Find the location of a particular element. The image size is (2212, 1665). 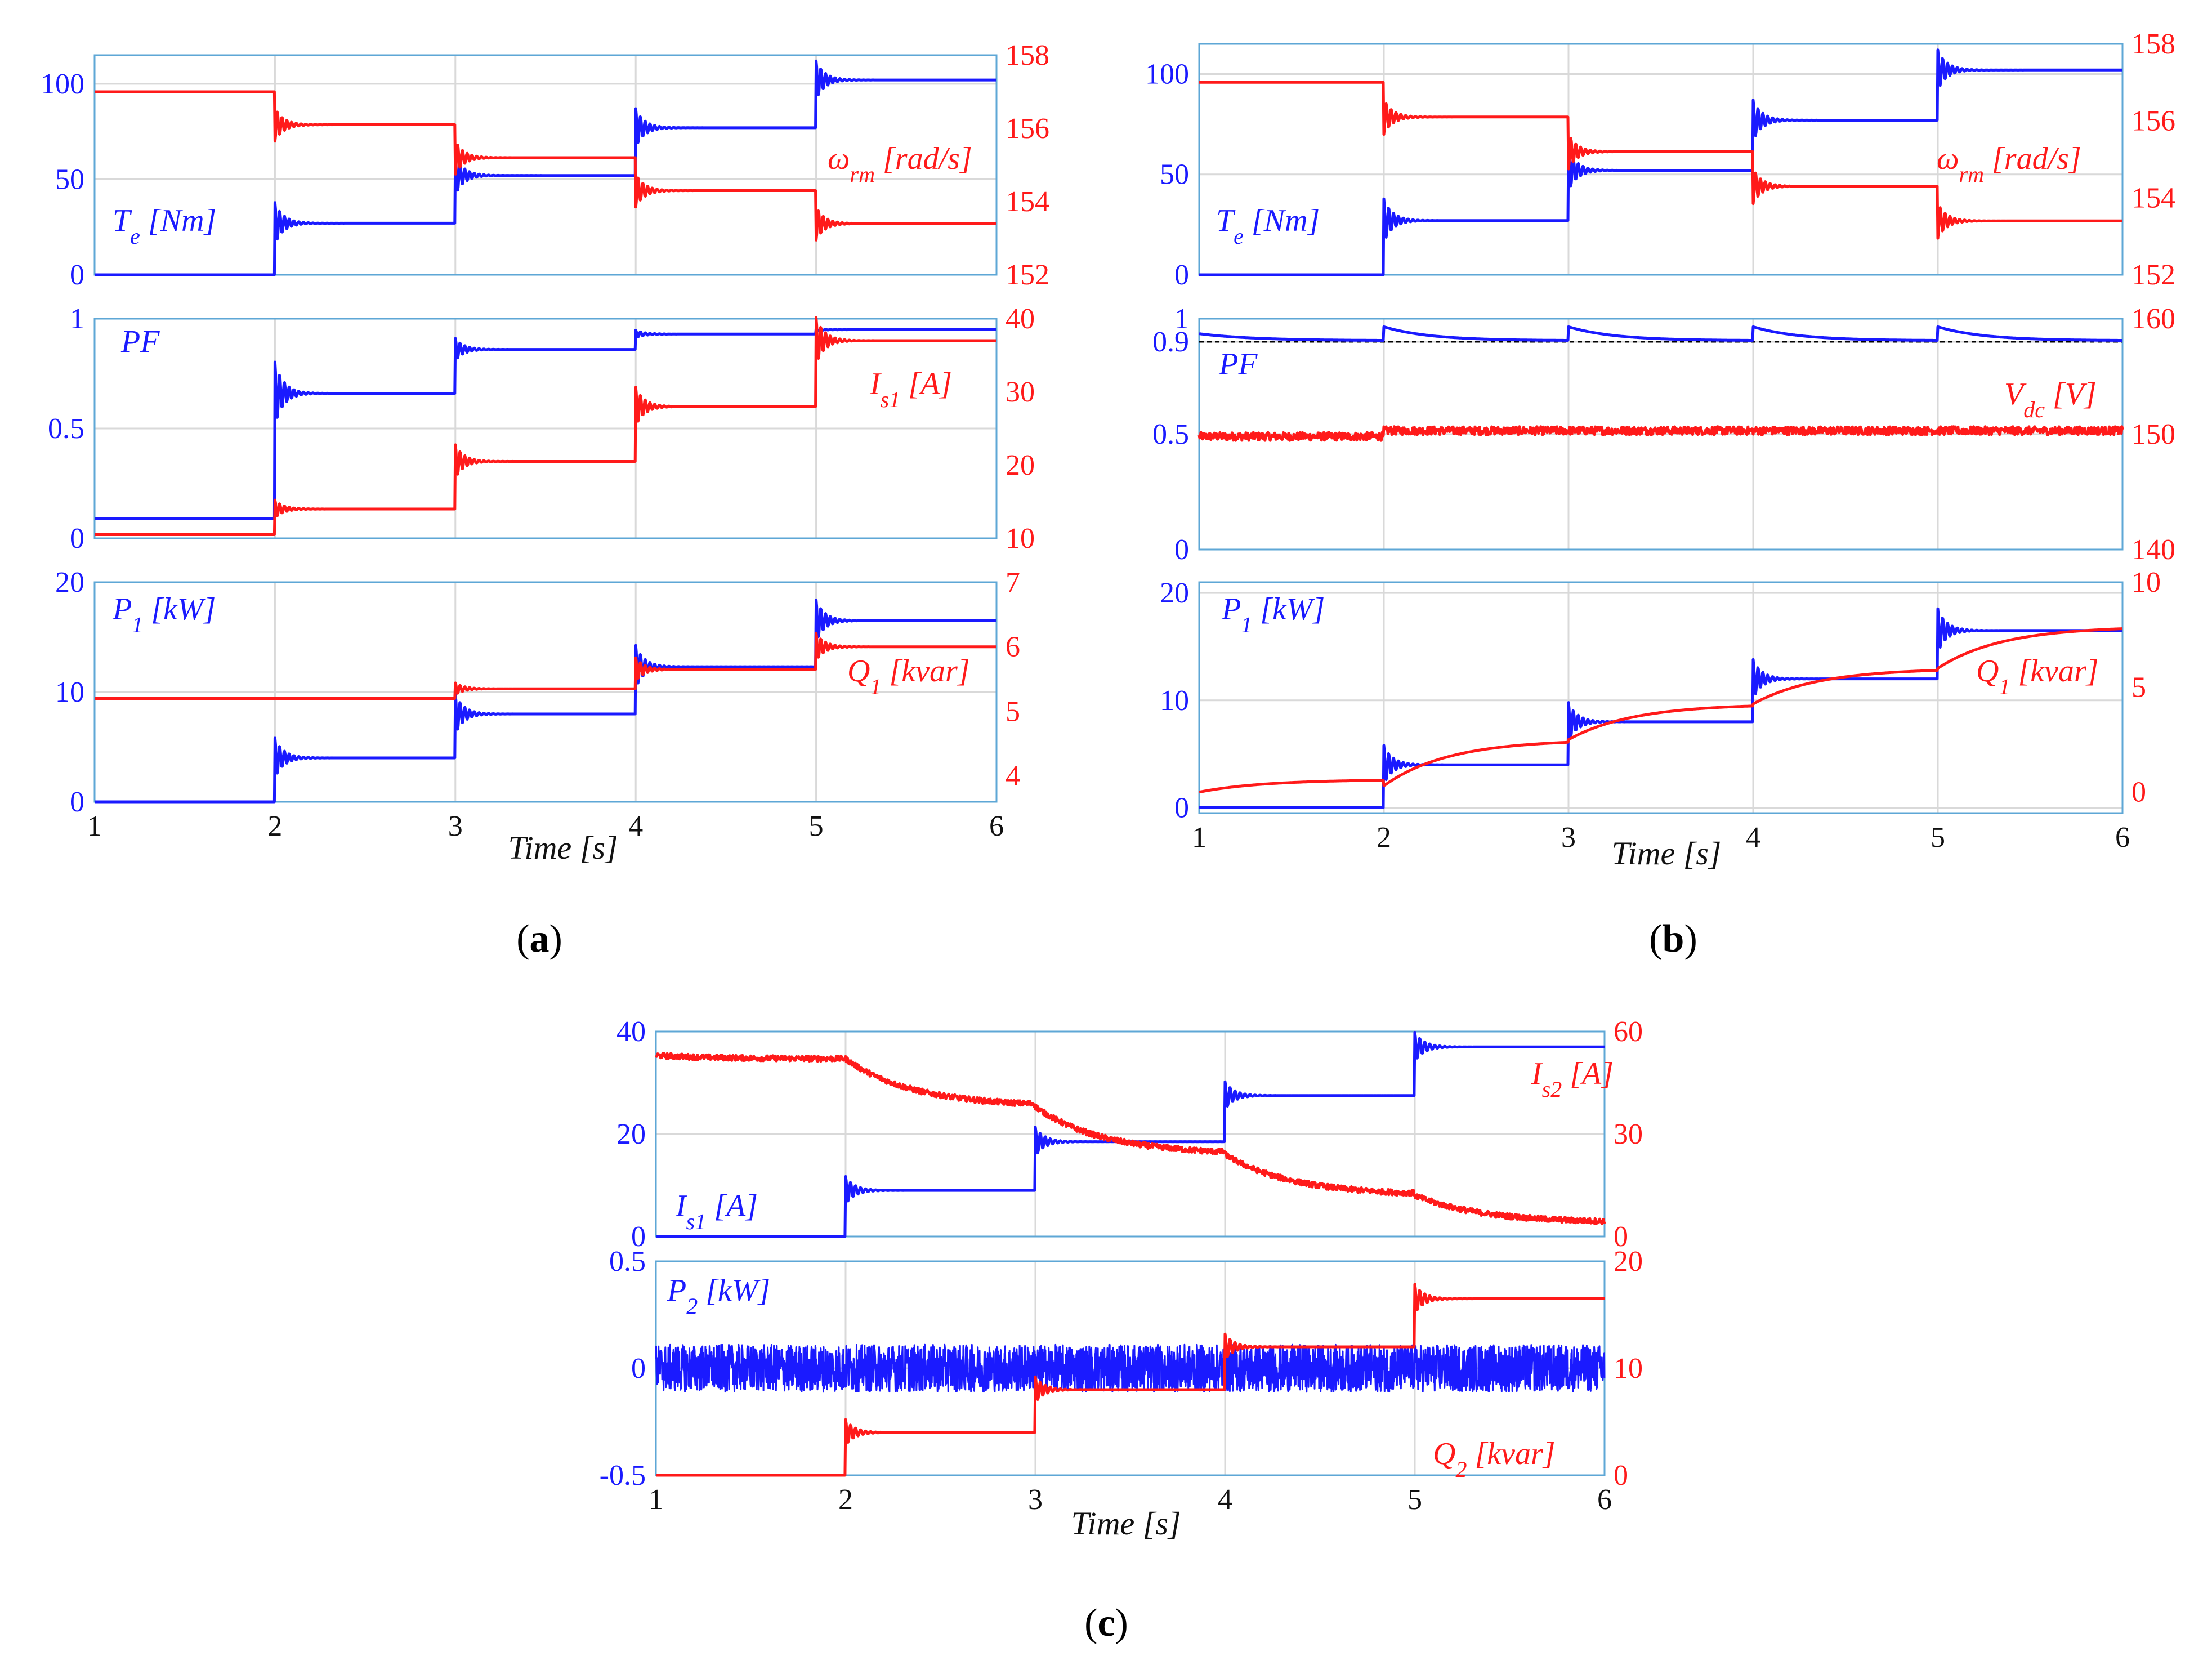

right-tick-label: 156 is located at coordinates (2153, 121).